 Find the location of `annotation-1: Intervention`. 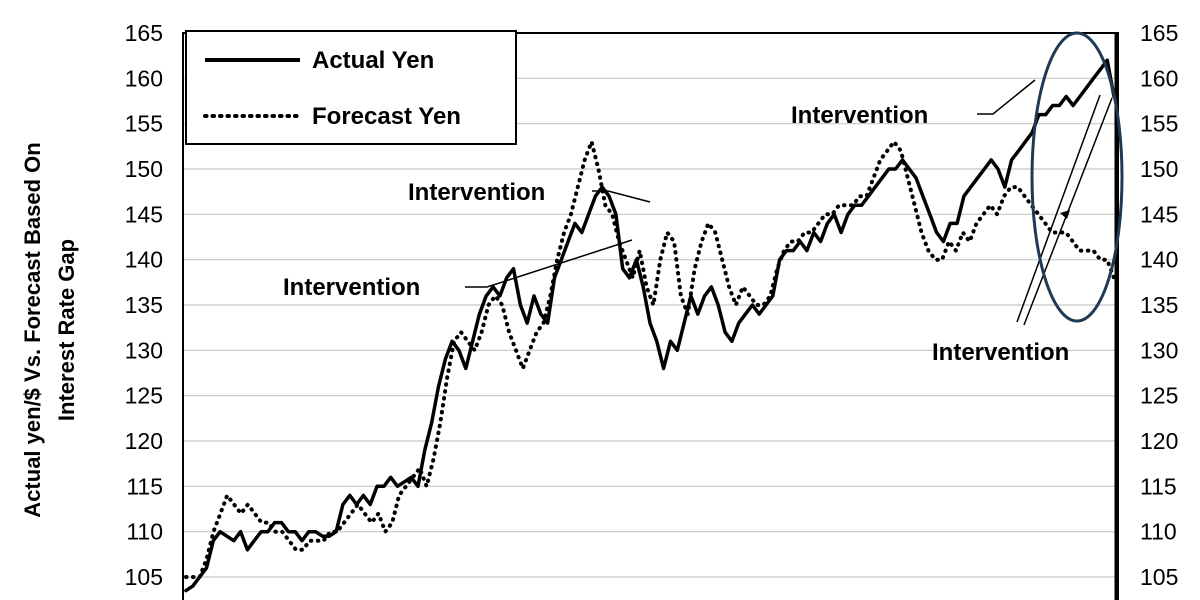

annotation-1: Intervention is located at coordinates (529, 192).